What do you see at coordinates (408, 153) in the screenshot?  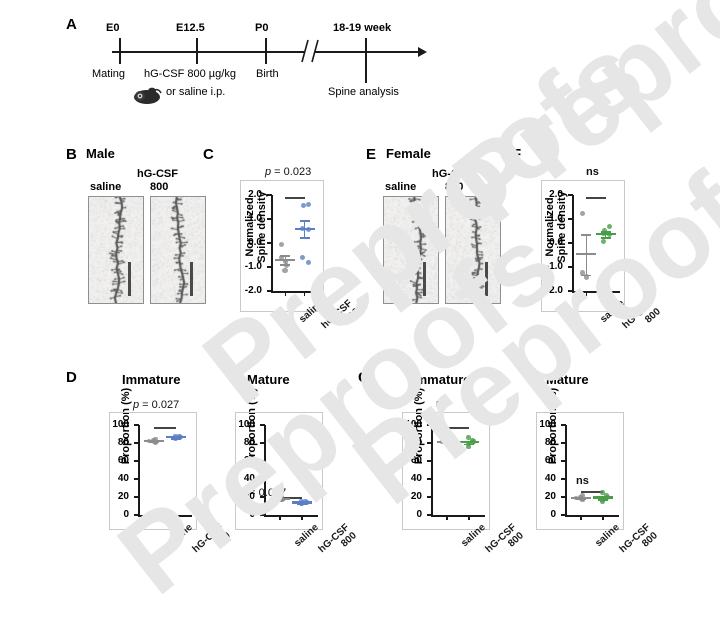 I see `panel-e-title: Female` at bounding box center [408, 153].